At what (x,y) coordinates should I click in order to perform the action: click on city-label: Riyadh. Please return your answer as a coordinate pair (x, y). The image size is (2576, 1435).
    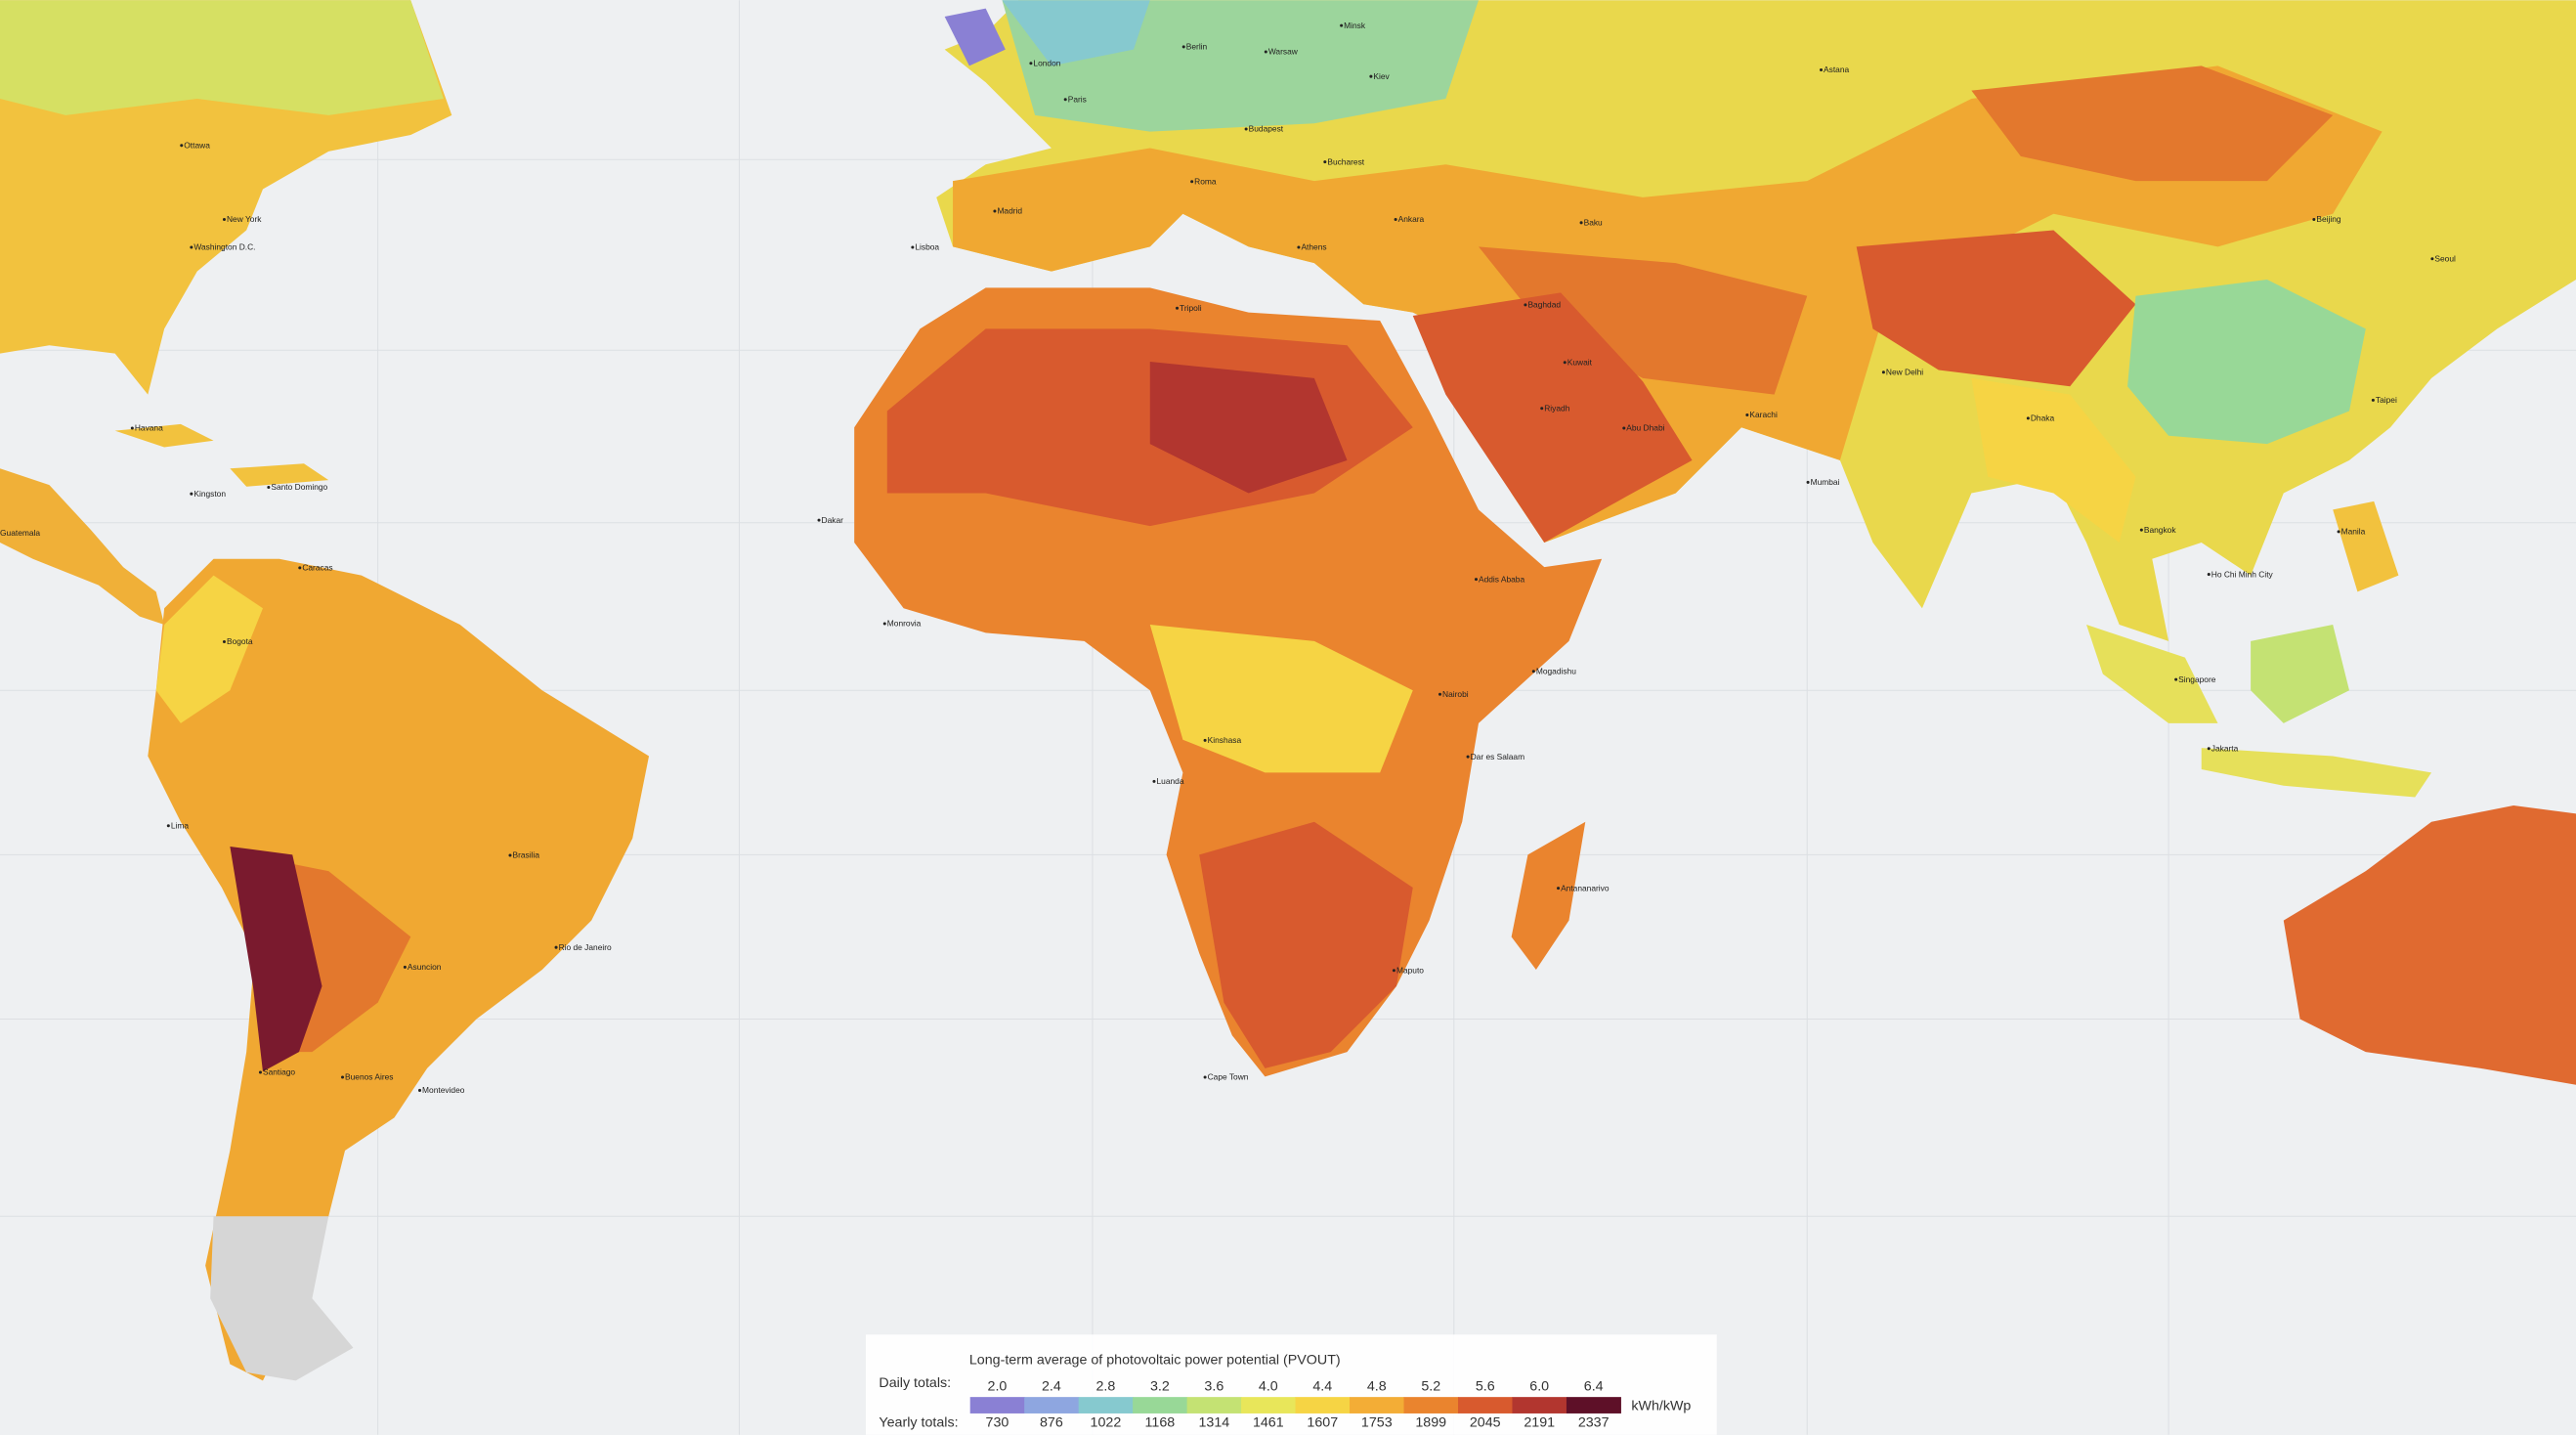
    Looking at the image, I should click on (1556, 408).